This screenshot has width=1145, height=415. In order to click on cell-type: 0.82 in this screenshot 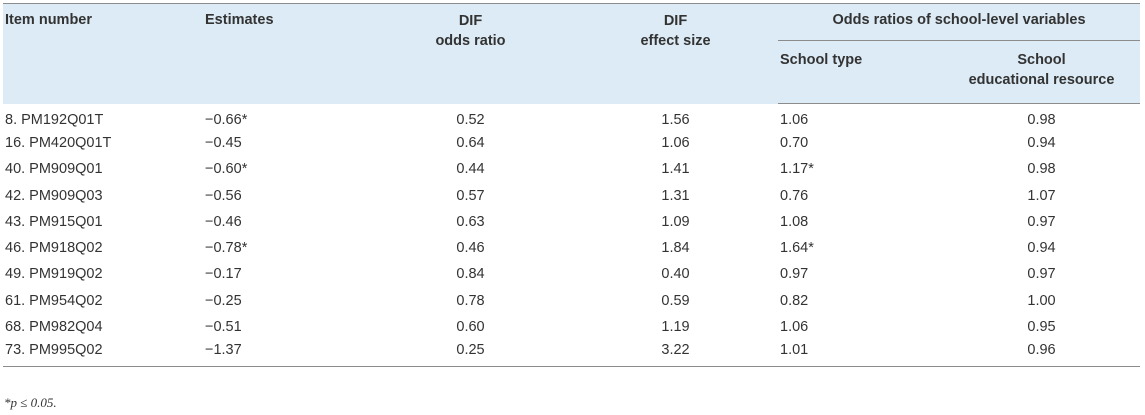, I will do `click(794, 300)`.